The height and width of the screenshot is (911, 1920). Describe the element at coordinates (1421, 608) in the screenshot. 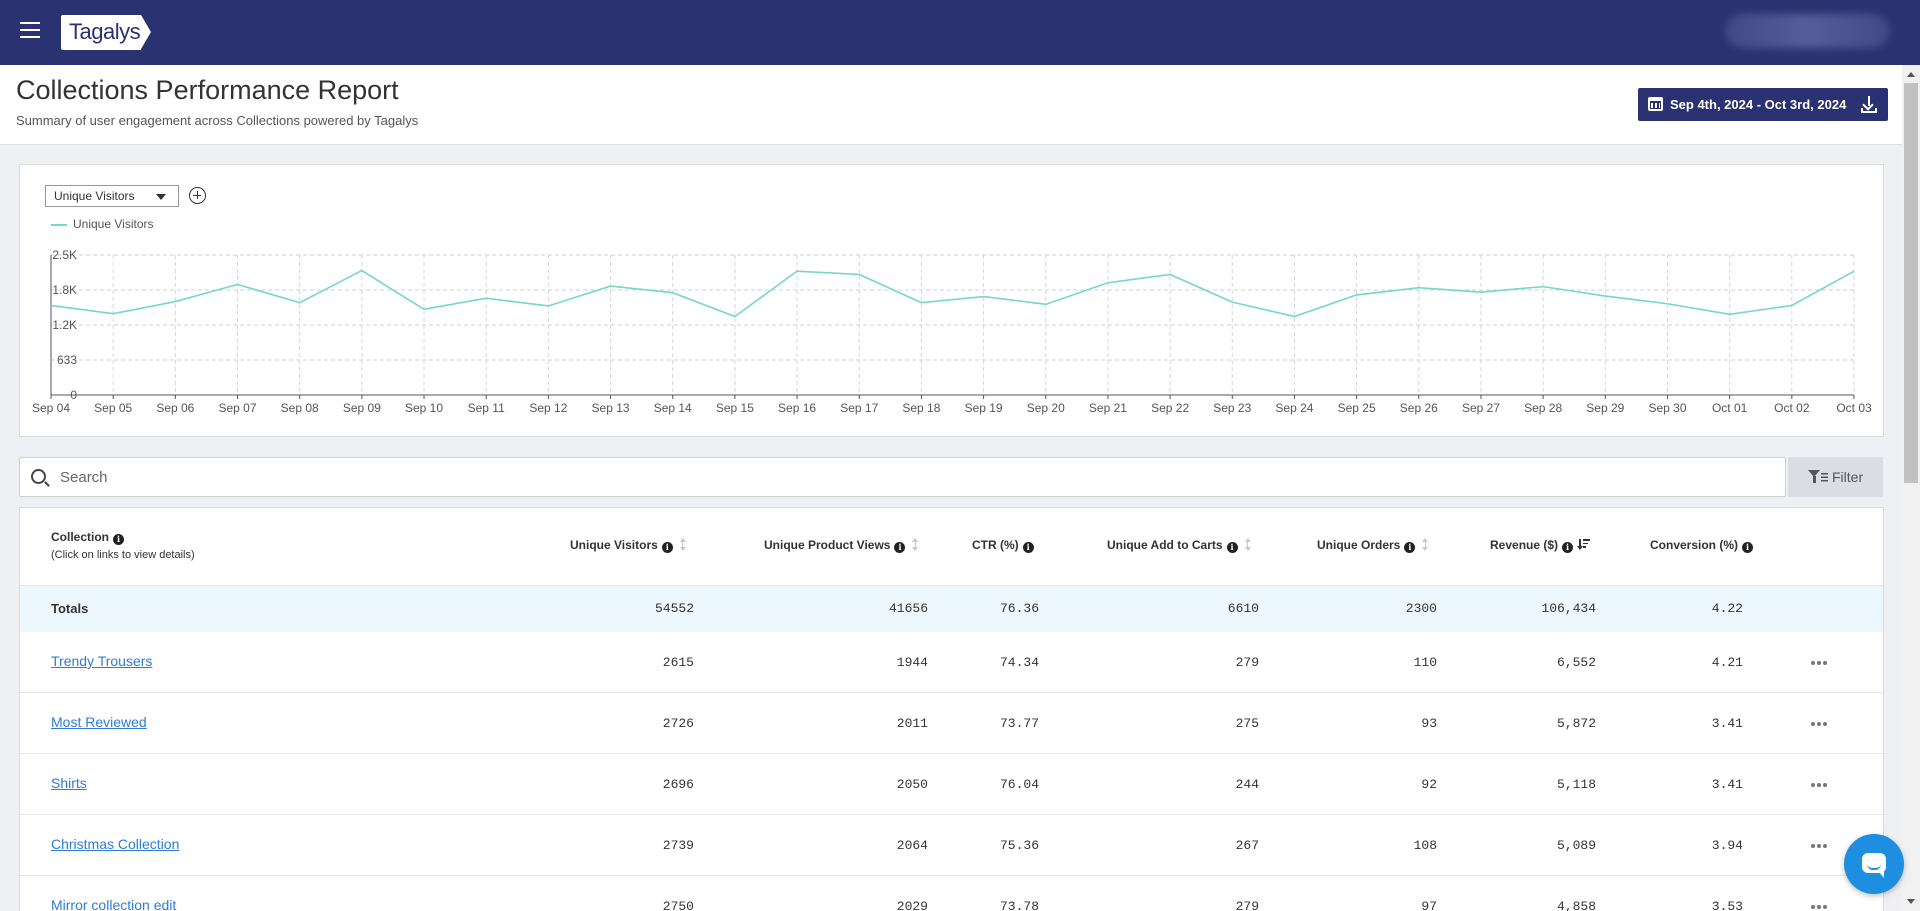

I see `totals-unique-orders: 2300` at that location.